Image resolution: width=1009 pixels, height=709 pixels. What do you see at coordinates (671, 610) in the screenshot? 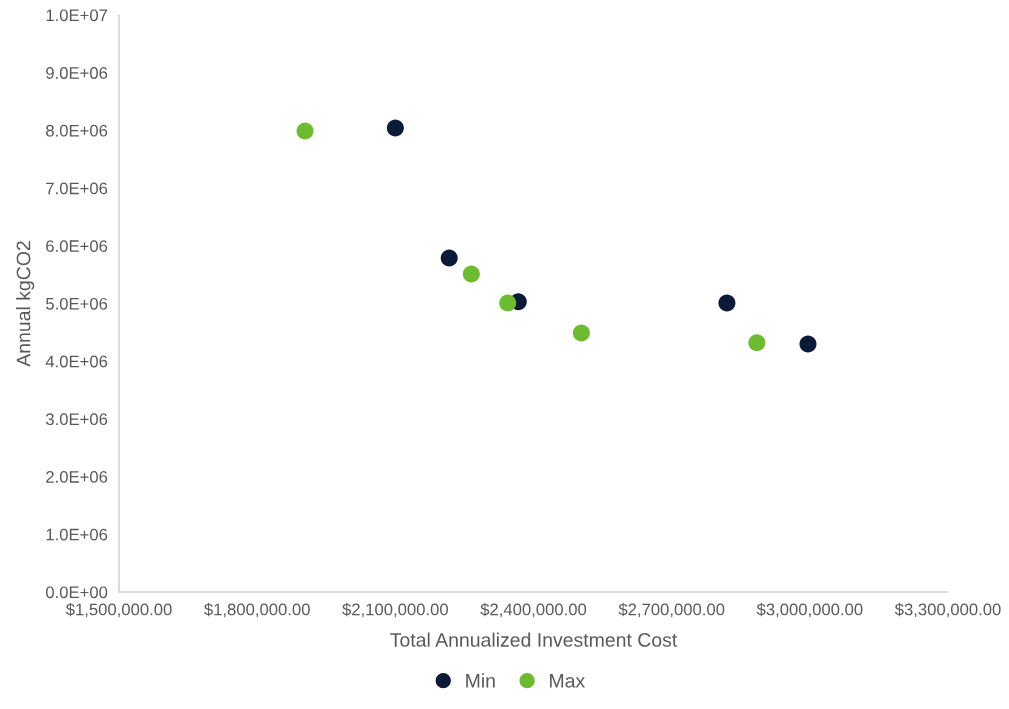
I see `x-tick-label: $2,700,000.00` at bounding box center [671, 610].